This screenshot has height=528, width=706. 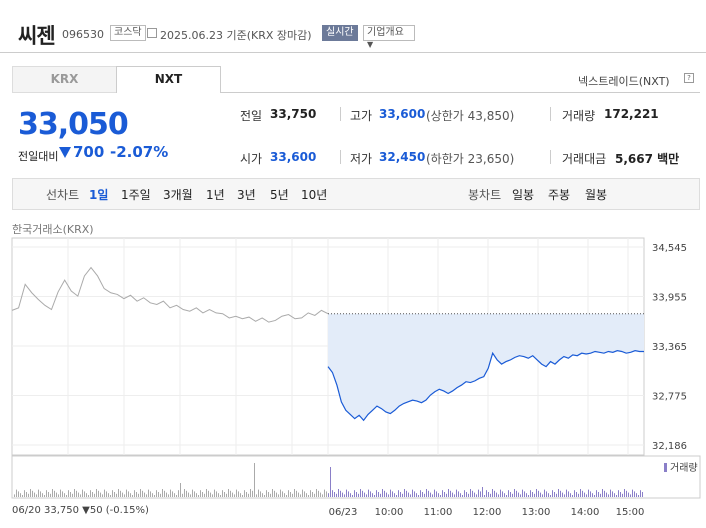 What do you see at coordinates (596, 195) in the screenshot?
I see `candle-monthly: 월봉` at bounding box center [596, 195].